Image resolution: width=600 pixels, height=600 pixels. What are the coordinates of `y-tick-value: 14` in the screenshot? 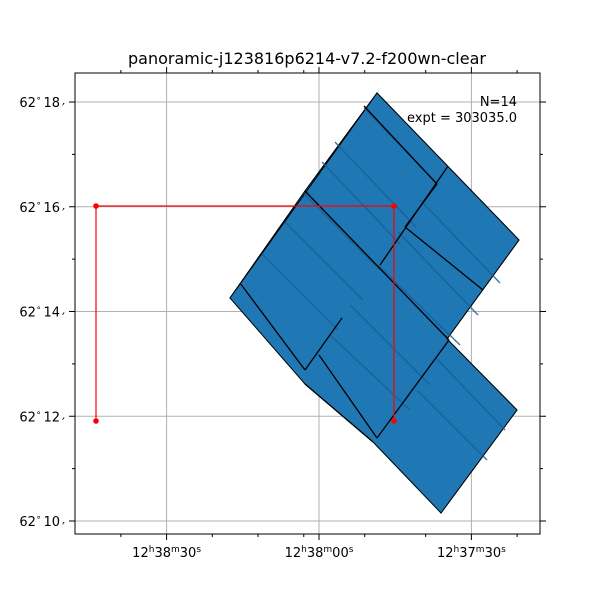 It's located at (52, 313).